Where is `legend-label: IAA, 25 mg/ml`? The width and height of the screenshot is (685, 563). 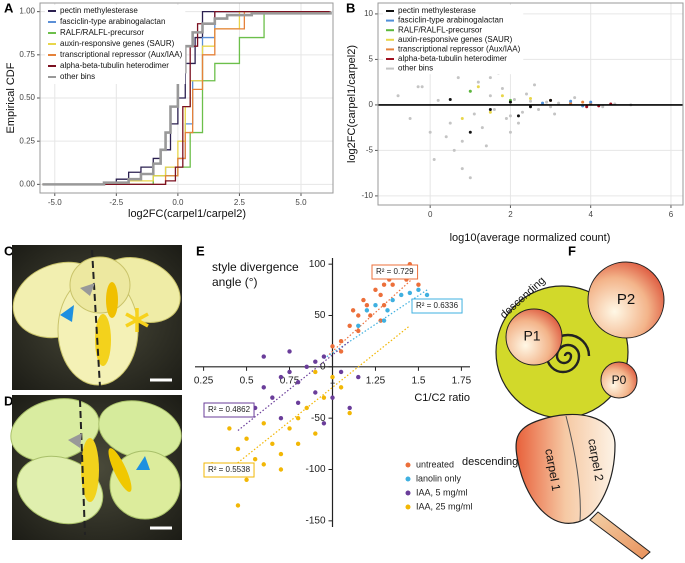 legend-label: IAA, 25 mg/ml is located at coordinates (444, 506).